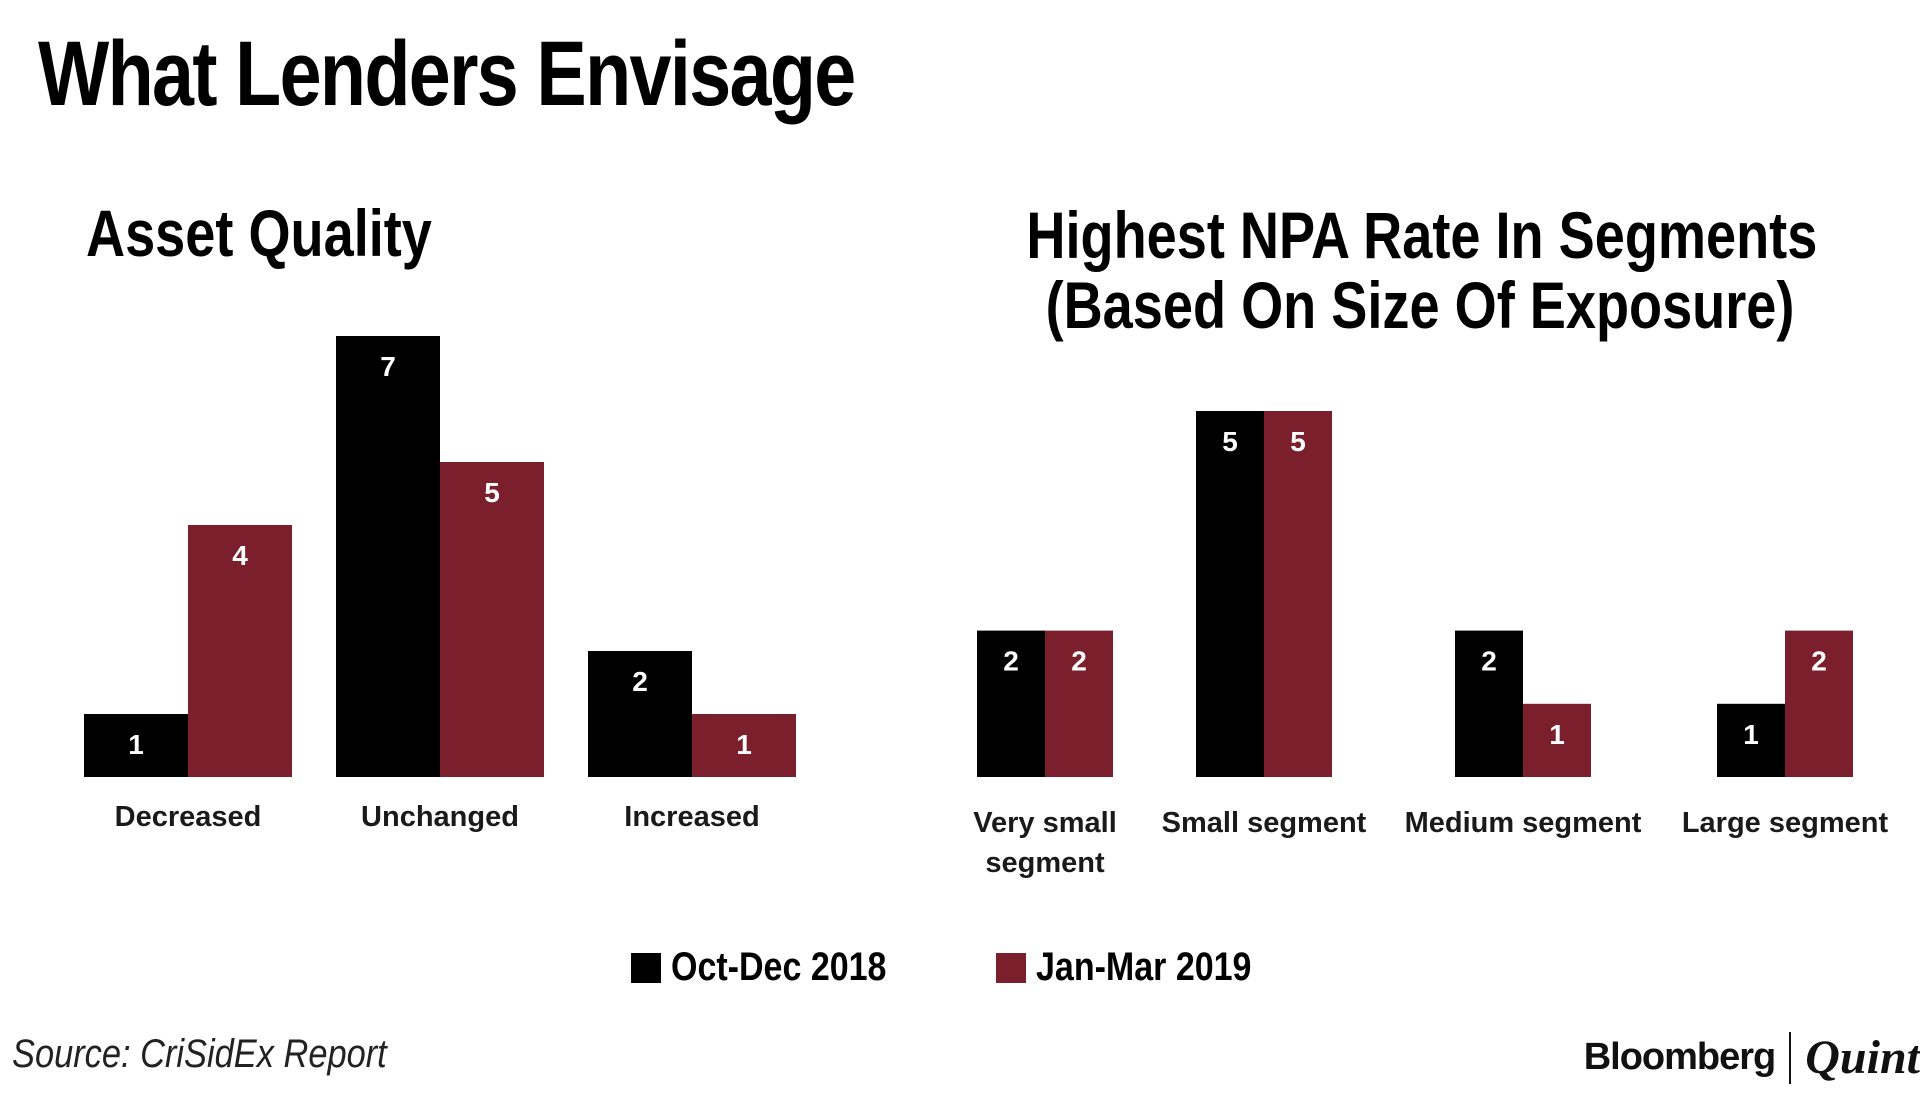  I want to click on bar-chart0-decreased-oct-dec-2018, so click(136, 745).